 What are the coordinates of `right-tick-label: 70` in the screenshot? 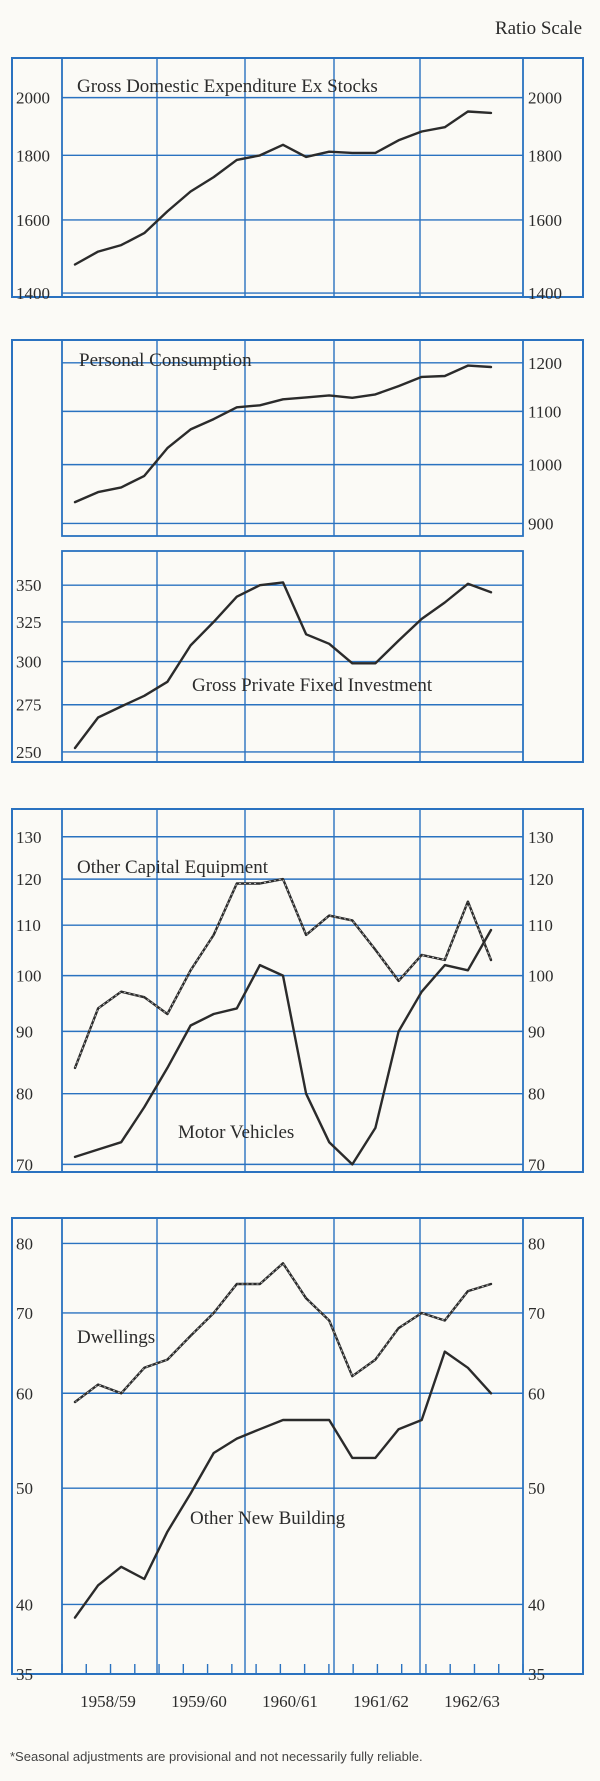 It's located at (536, 1313).